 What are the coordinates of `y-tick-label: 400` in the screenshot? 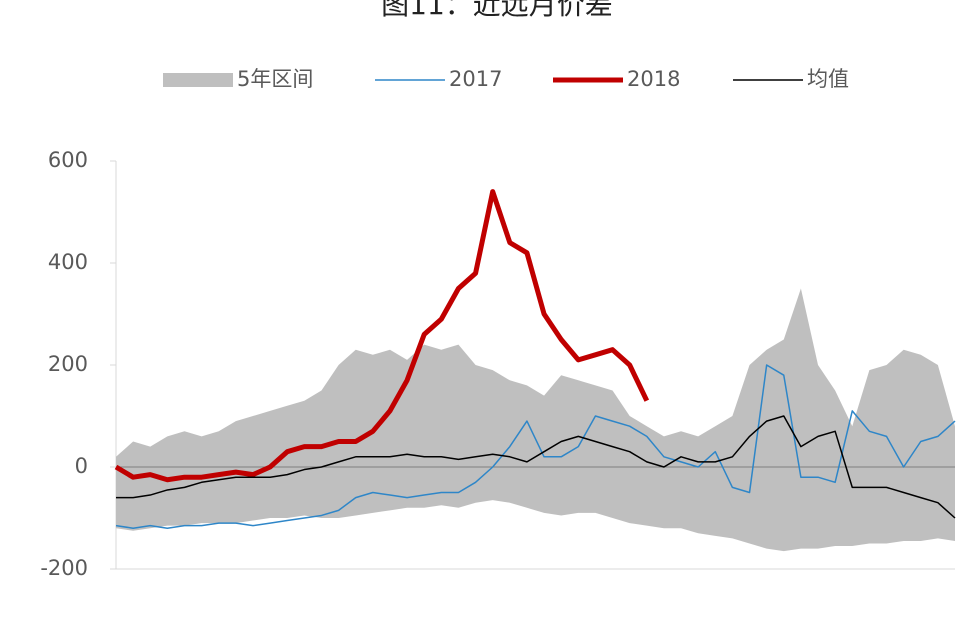 It's located at (68, 262).